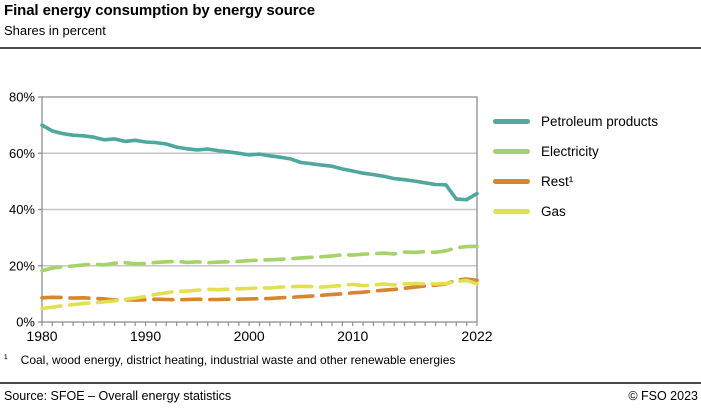 Image resolution: width=701 pixels, height=410 pixels. Describe the element at coordinates (259, 258) in the screenshot. I see `series-line-electricity` at that location.